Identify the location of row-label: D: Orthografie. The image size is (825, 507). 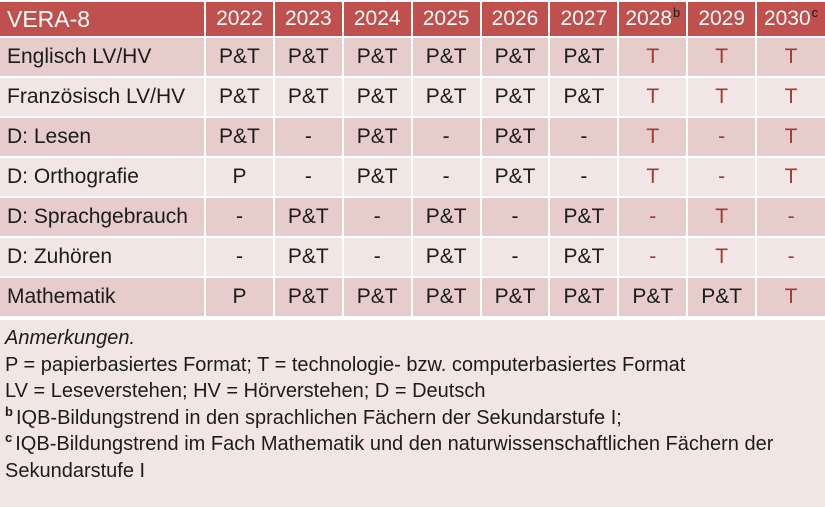
(103, 177).